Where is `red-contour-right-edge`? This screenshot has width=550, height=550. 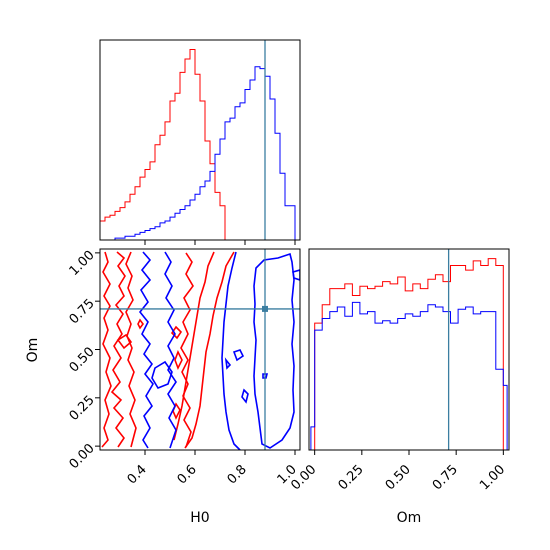
red-contour-right-edge is located at coordinates (209, 350).